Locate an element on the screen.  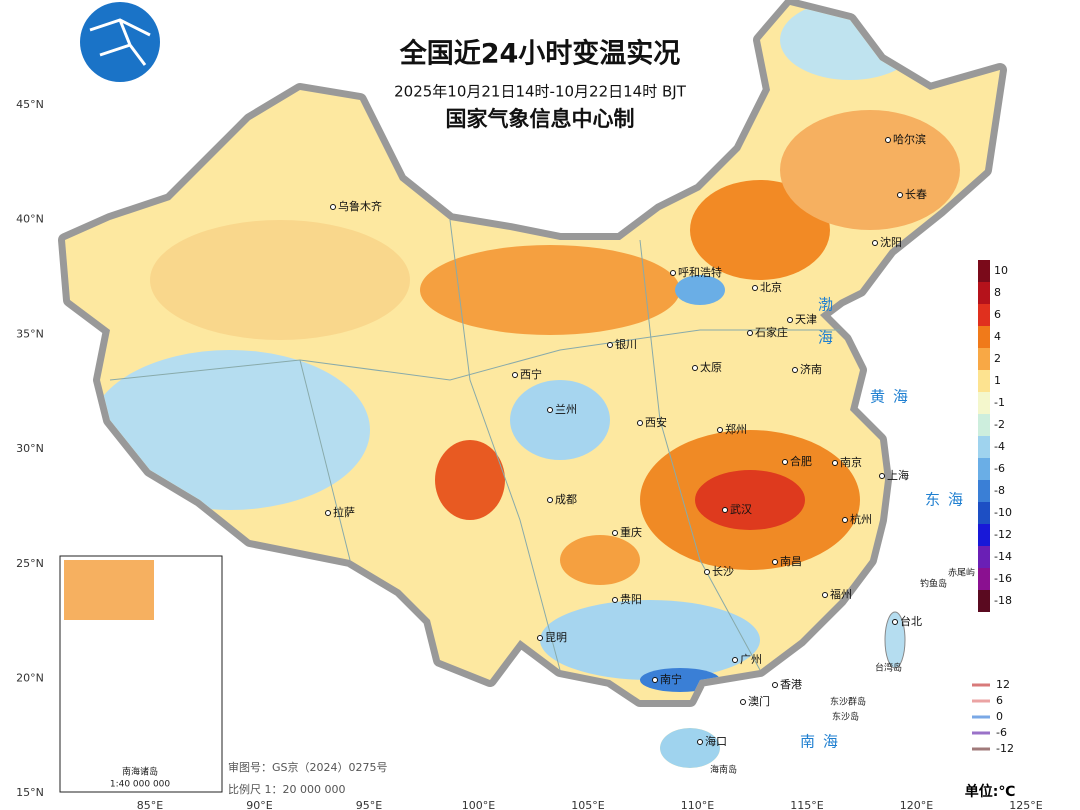
city-label: 沈阳 is located at coordinates (891, 242).